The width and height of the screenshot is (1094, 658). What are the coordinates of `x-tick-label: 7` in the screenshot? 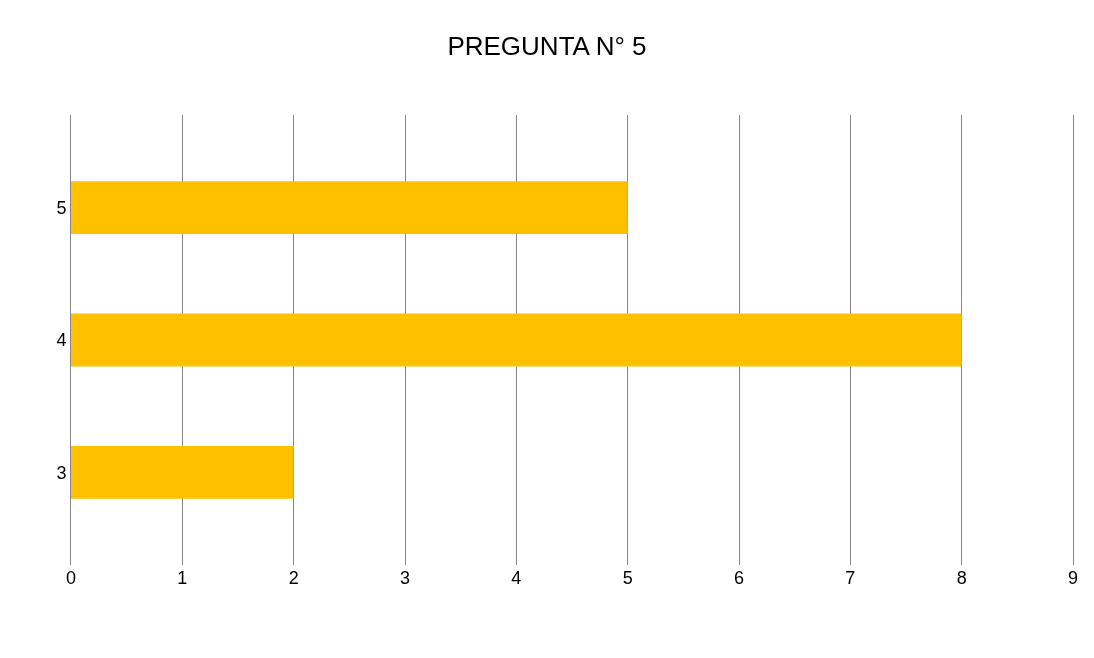 It's located at (850, 578).